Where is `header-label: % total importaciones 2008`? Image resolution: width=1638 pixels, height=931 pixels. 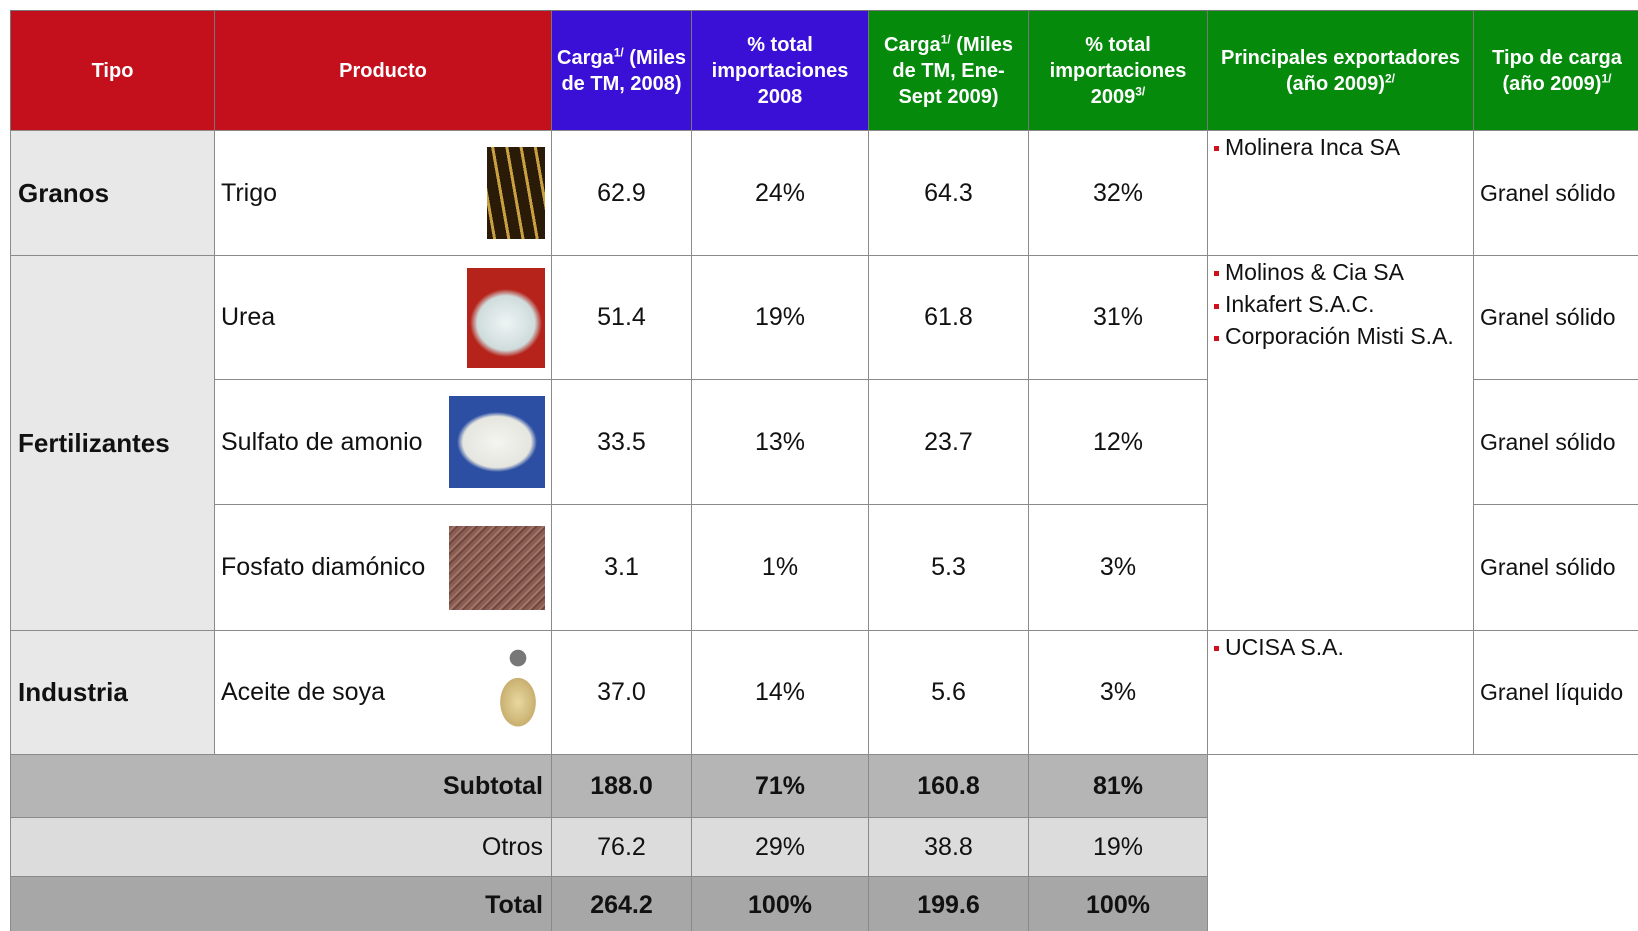
header-label: % total importaciones 2008 is located at coordinates (780, 70).